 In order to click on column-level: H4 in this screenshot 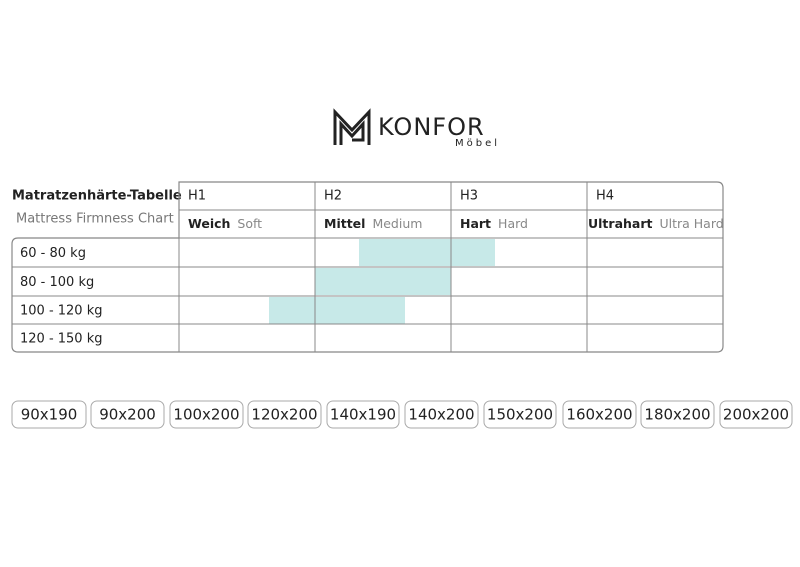, I will do `click(605, 196)`.